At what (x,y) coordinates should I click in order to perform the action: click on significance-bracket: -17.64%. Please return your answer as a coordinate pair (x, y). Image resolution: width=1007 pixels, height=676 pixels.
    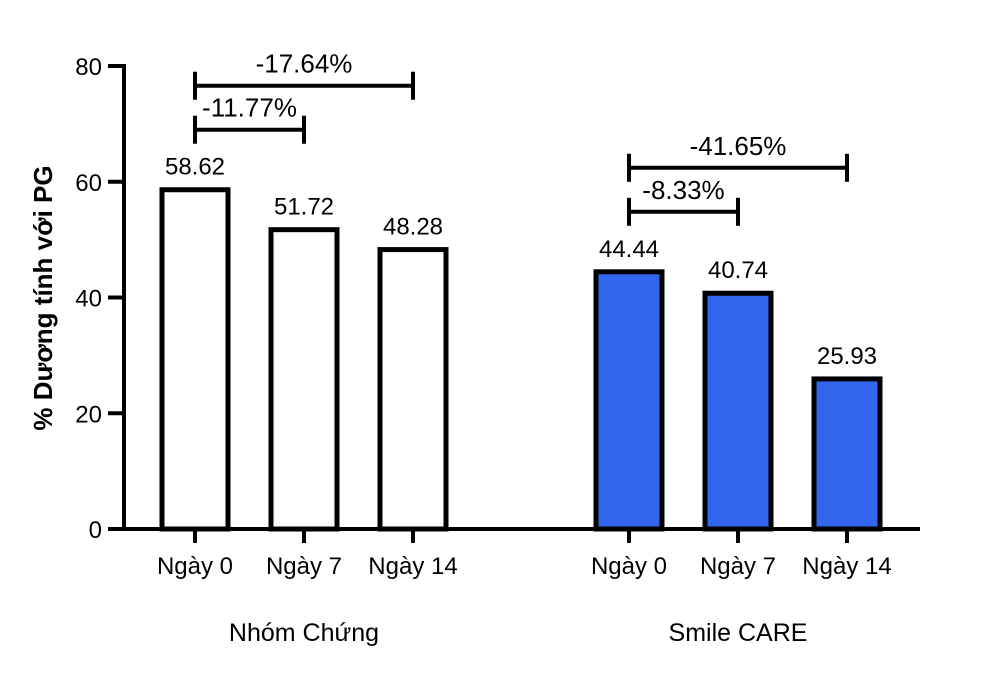
    Looking at the image, I should click on (304, 74).